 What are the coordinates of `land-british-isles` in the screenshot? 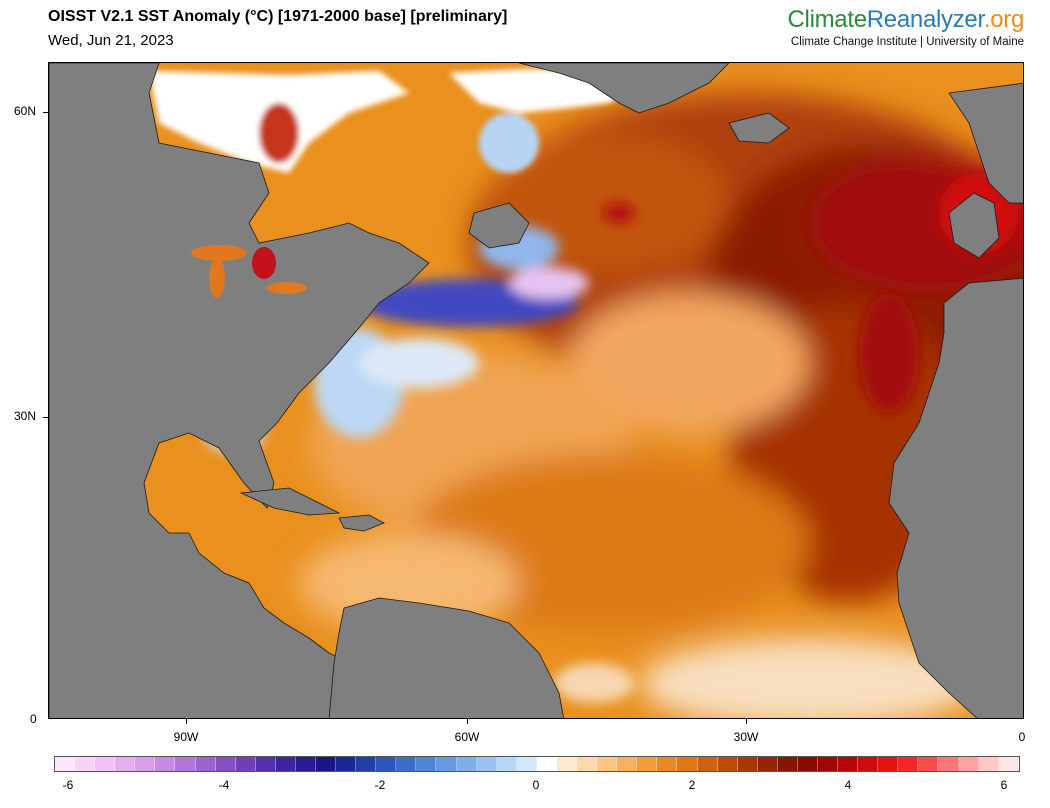 It's located at (974, 225).